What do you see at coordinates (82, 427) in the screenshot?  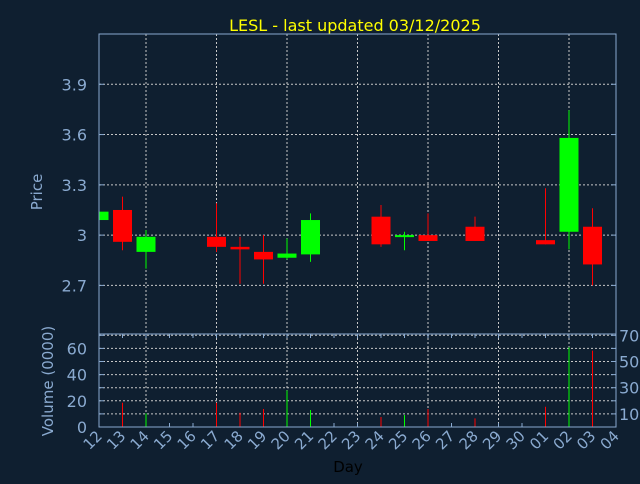 I see `volume-tick-label: 0` at bounding box center [82, 427].